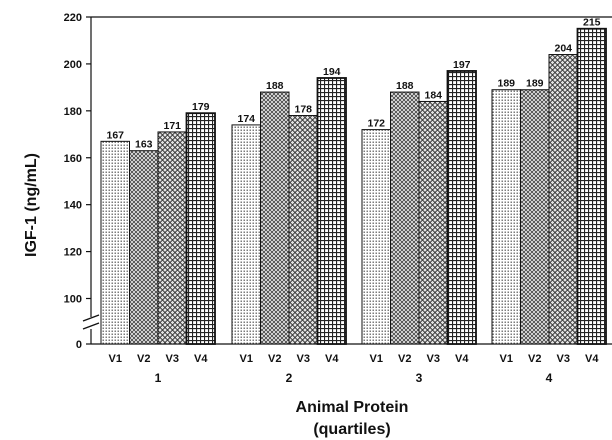 This screenshot has height=440, width=612. What do you see at coordinates (351, 429) in the screenshot?
I see `x-axis-subtitle: (quartiles)` at bounding box center [351, 429].